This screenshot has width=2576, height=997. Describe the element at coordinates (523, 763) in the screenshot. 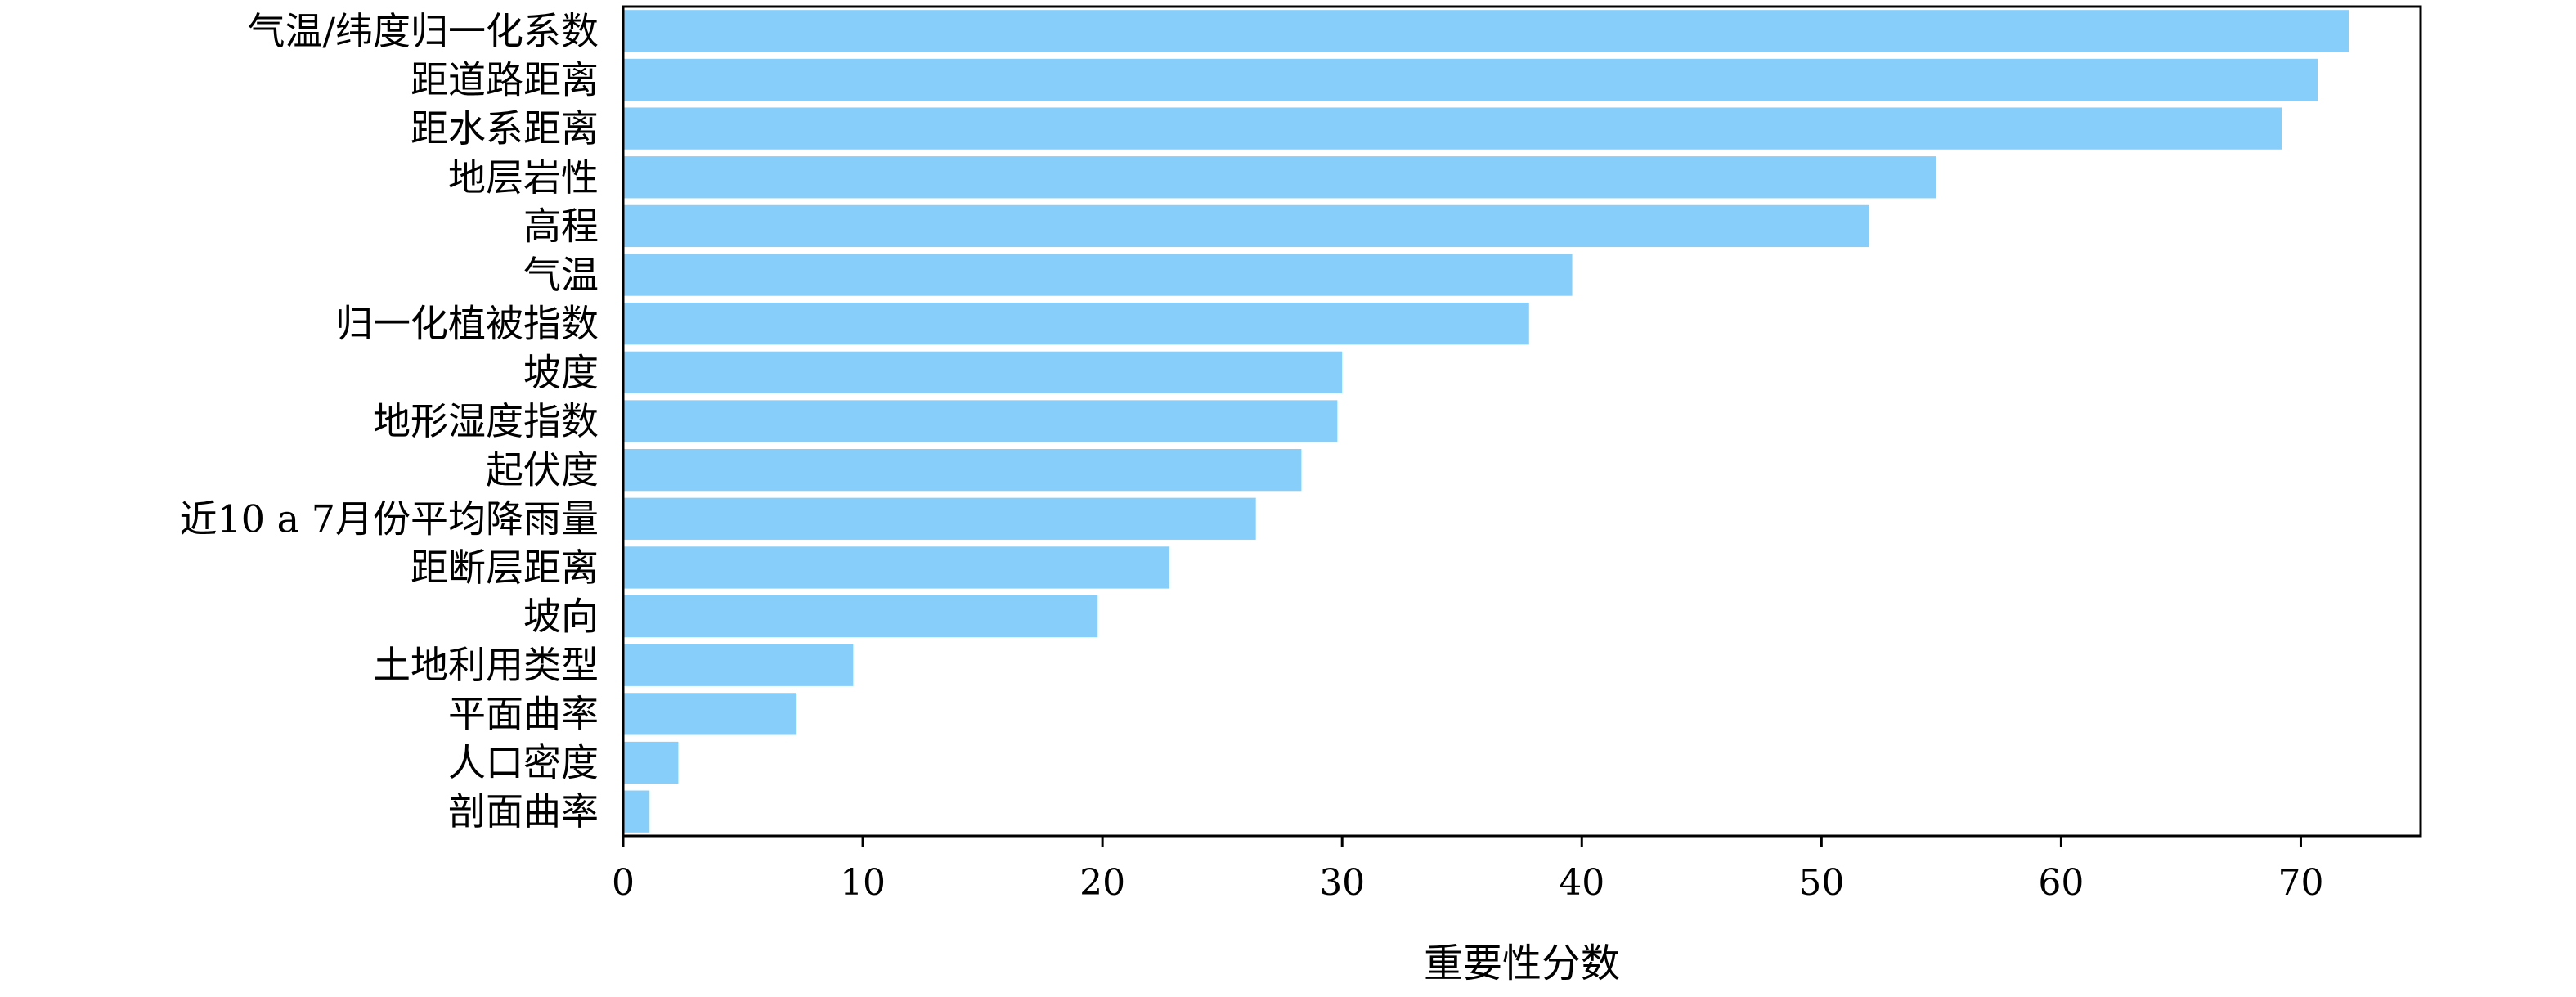

I see `category-label-16: 人口密度` at that location.